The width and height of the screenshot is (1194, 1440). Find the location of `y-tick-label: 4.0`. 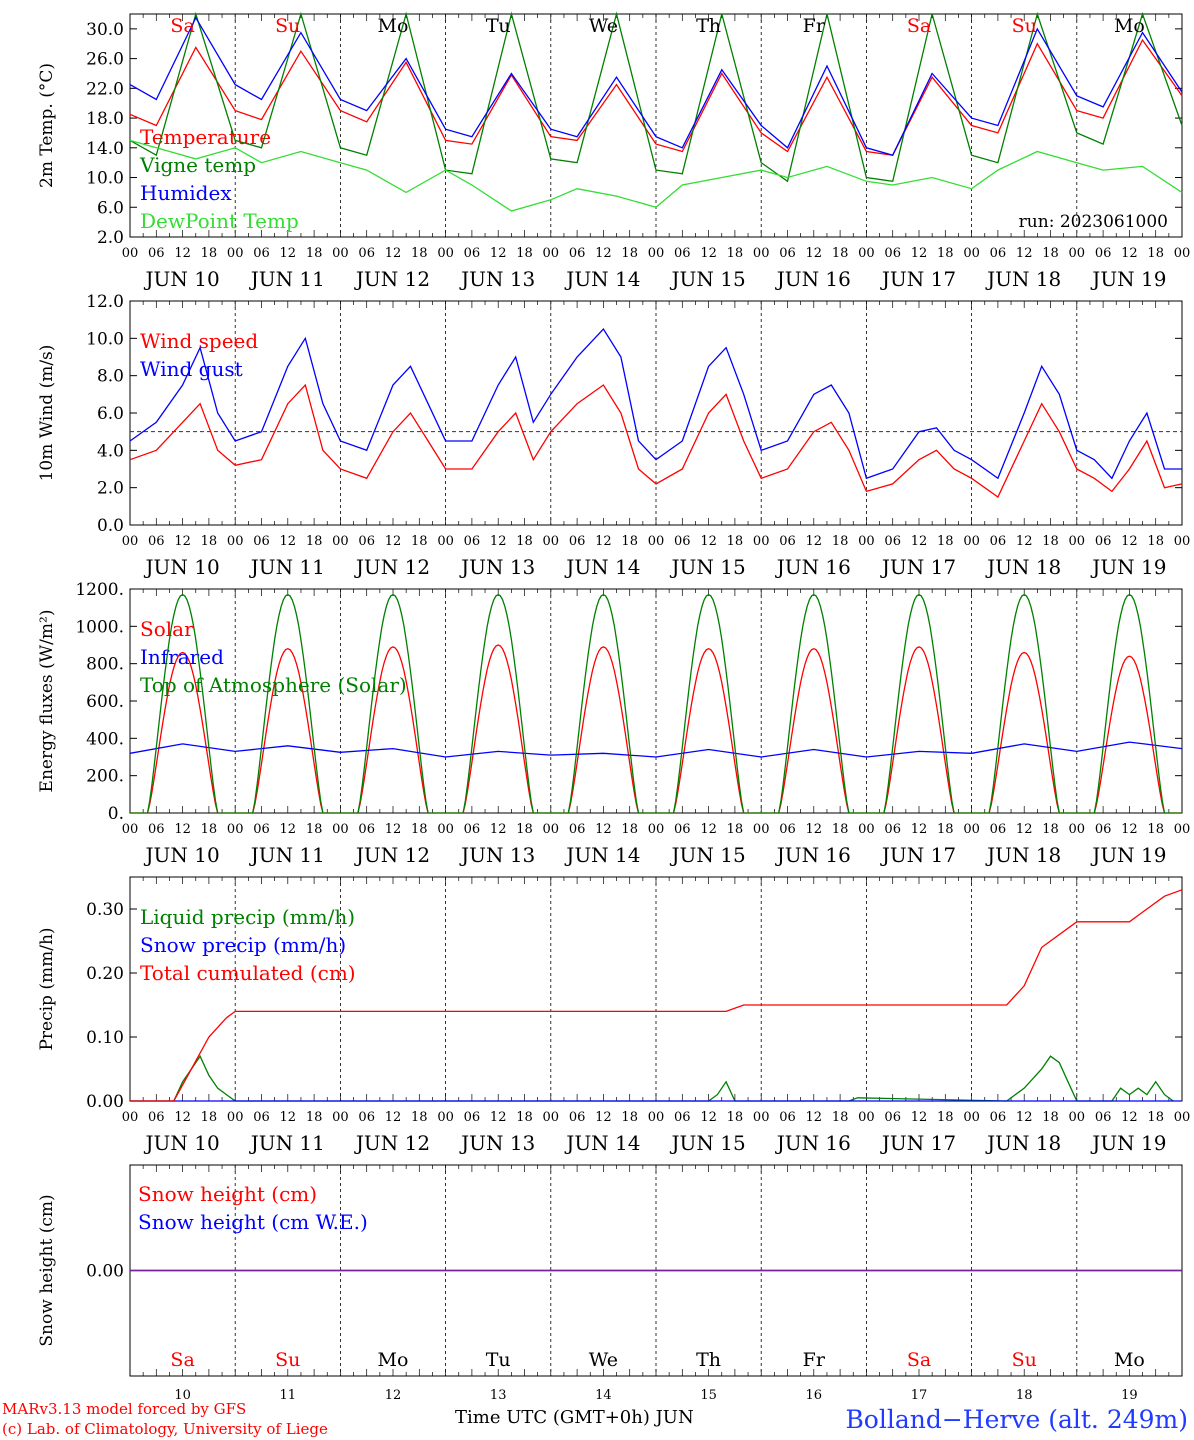

y-tick-label: 4.0 is located at coordinates (110, 451).